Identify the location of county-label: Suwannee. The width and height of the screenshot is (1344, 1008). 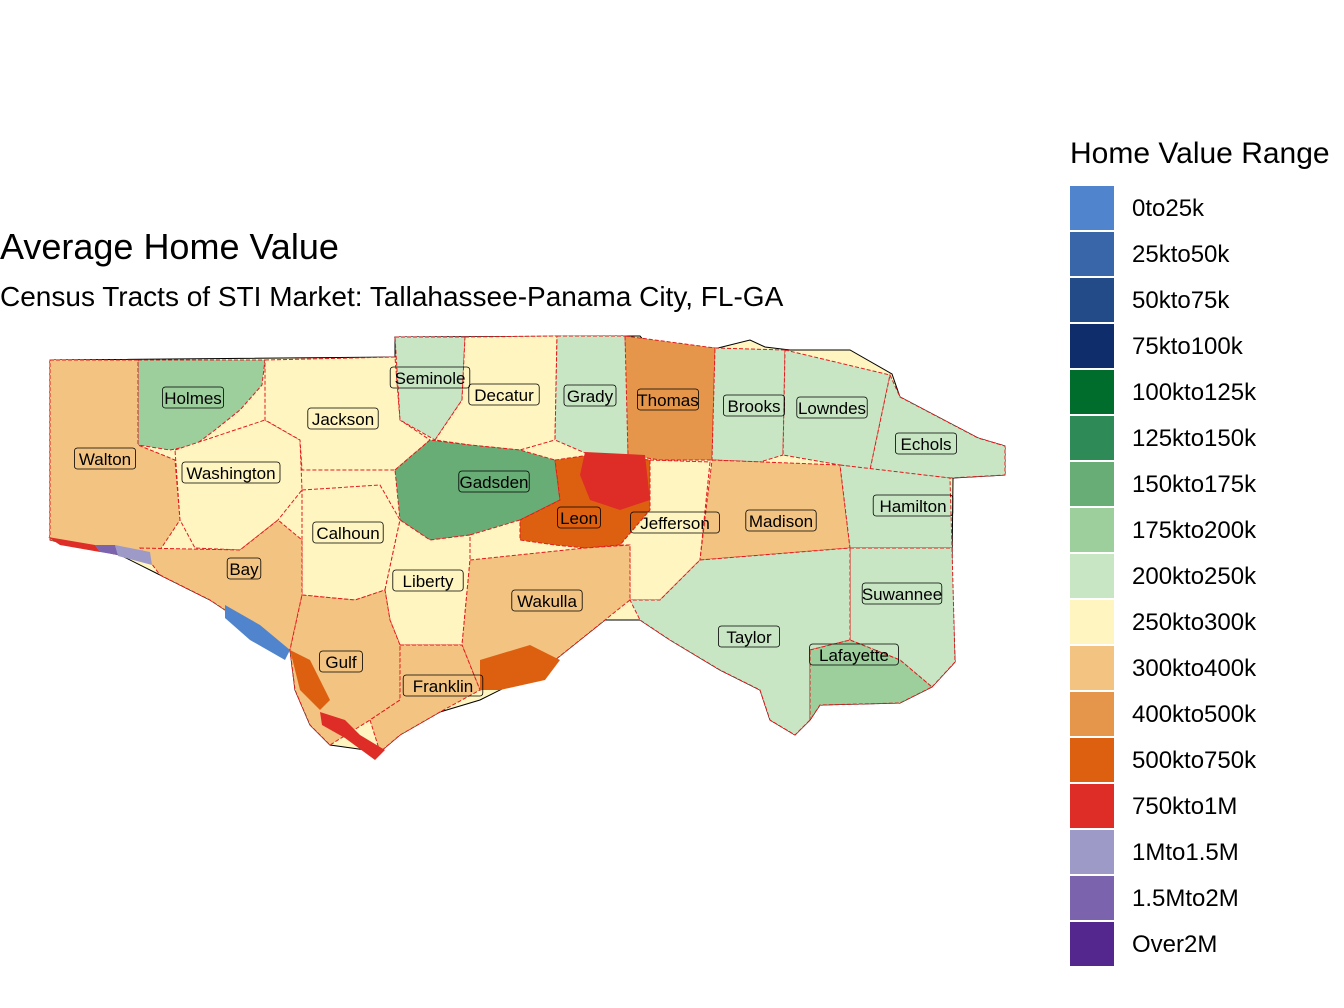
(902, 594).